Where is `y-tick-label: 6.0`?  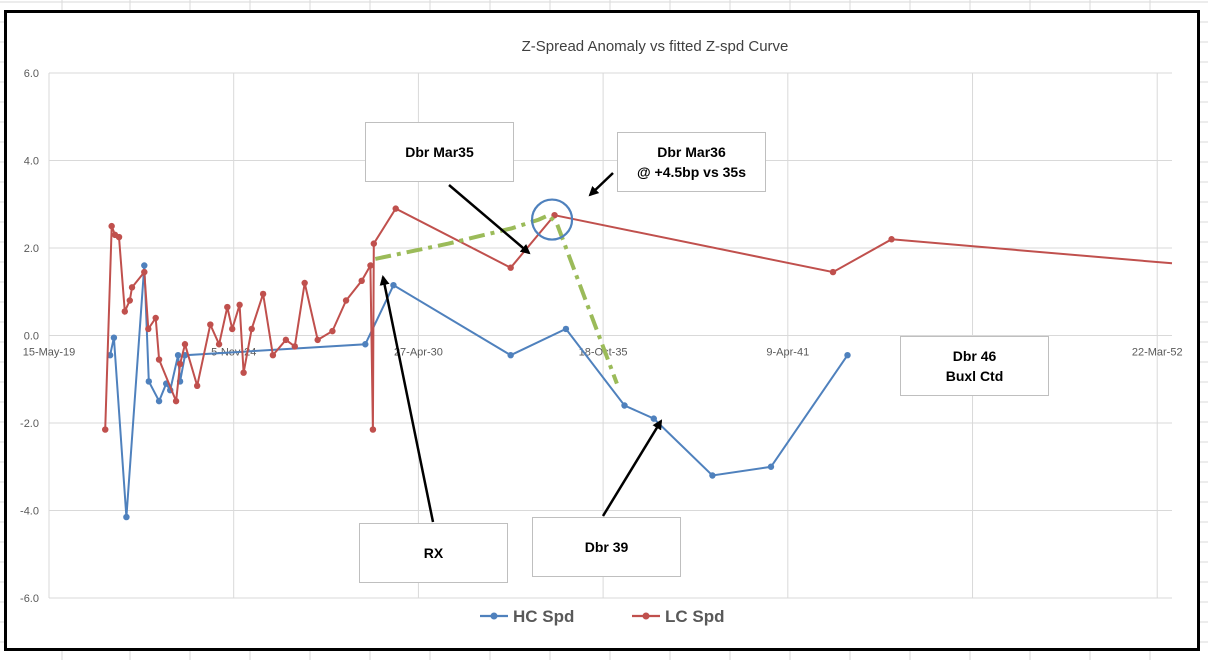 y-tick-label: 6.0 is located at coordinates (31, 74).